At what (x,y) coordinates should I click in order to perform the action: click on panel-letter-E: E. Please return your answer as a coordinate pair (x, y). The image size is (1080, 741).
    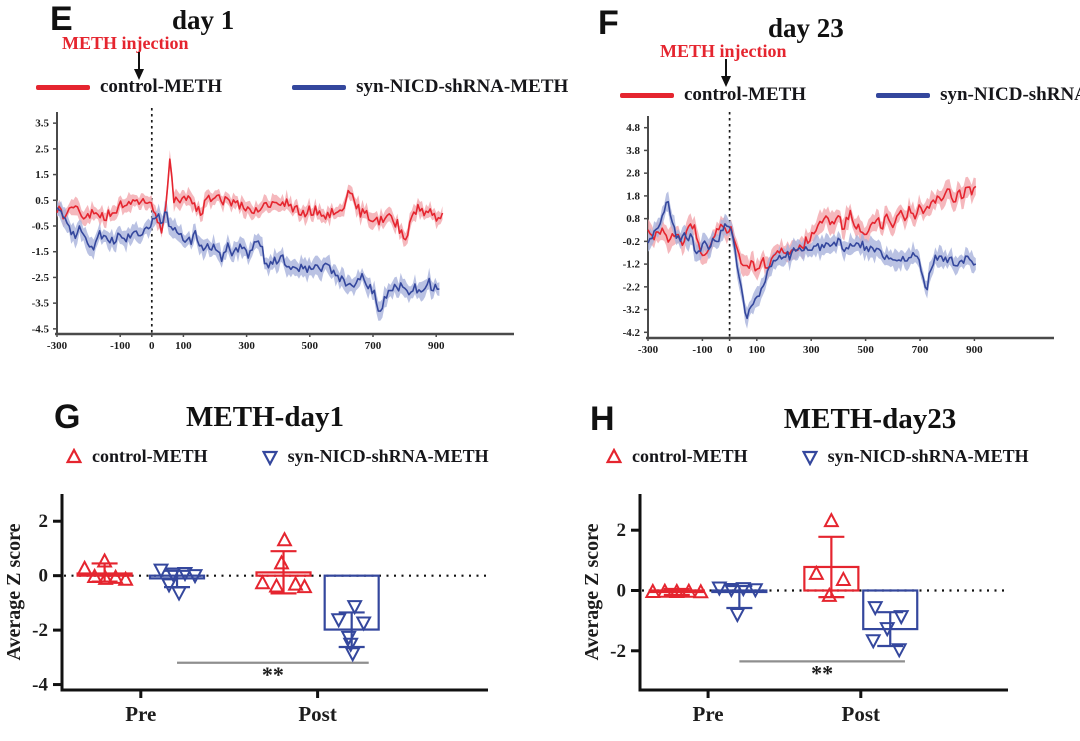
    Looking at the image, I should click on (61, 19).